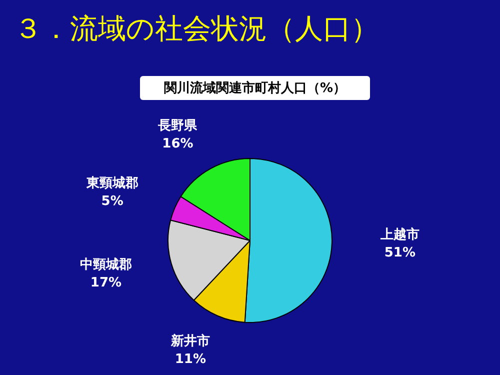  I want to click on slice-label: 上越市, so click(399, 234).